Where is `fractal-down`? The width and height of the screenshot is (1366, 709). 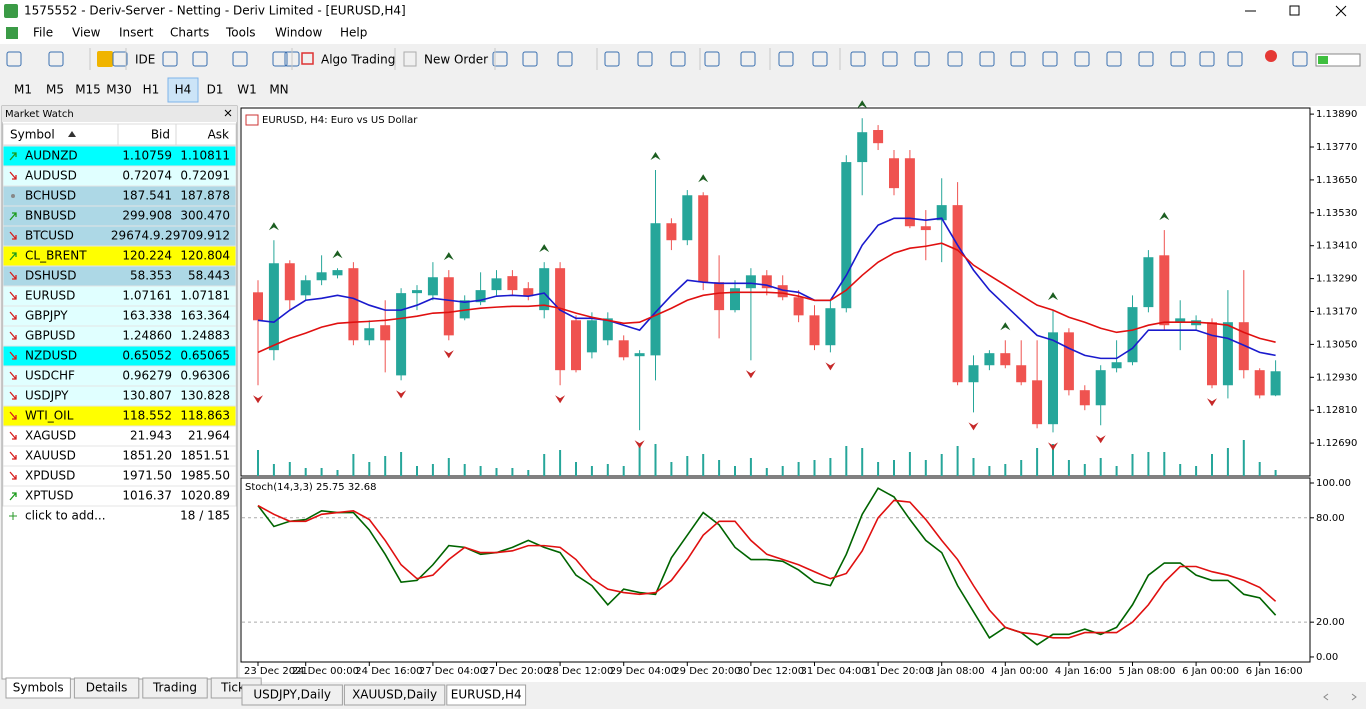
fractal-down is located at coordinates (830, 366).